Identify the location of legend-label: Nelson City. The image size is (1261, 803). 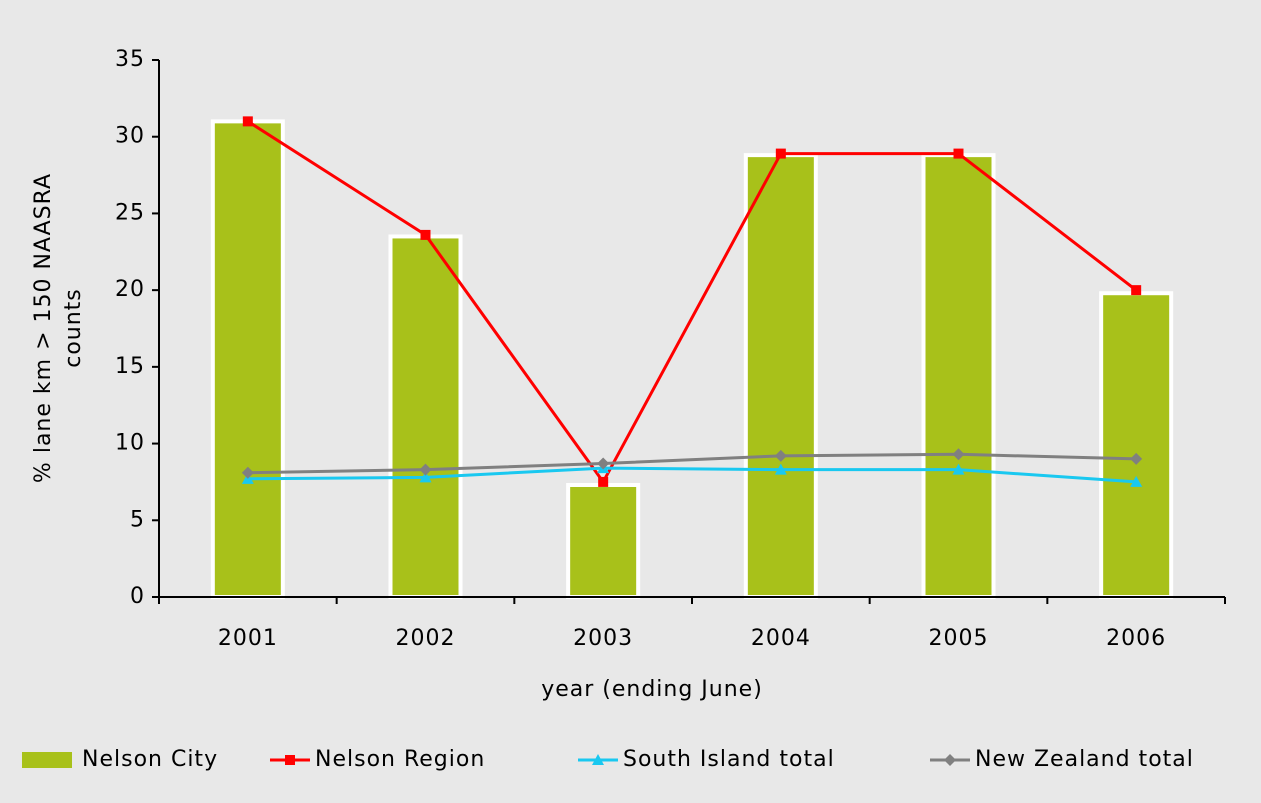
(150, 759).